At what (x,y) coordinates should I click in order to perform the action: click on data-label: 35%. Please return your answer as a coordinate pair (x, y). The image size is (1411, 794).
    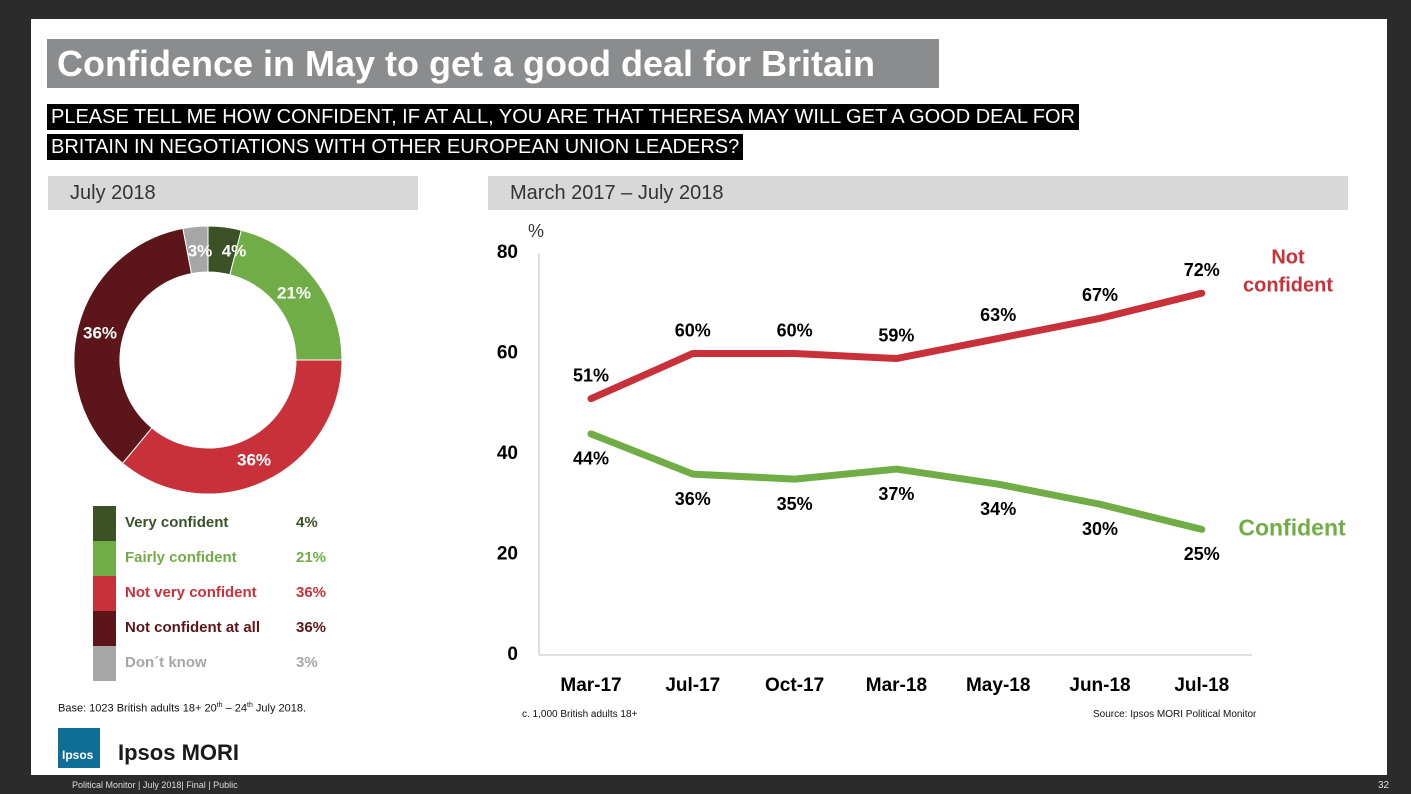
    Looking at the image, I should click on (795, 504).